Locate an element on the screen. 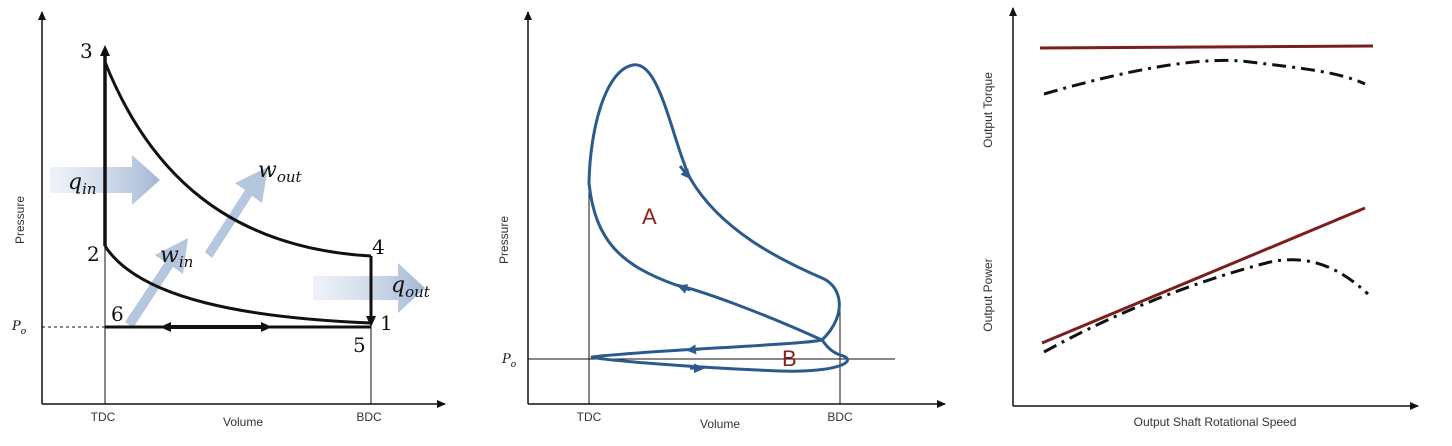 This screenshot has height=446, width=1452. loop-arrow-b-right is located at coordinates (696, 368).